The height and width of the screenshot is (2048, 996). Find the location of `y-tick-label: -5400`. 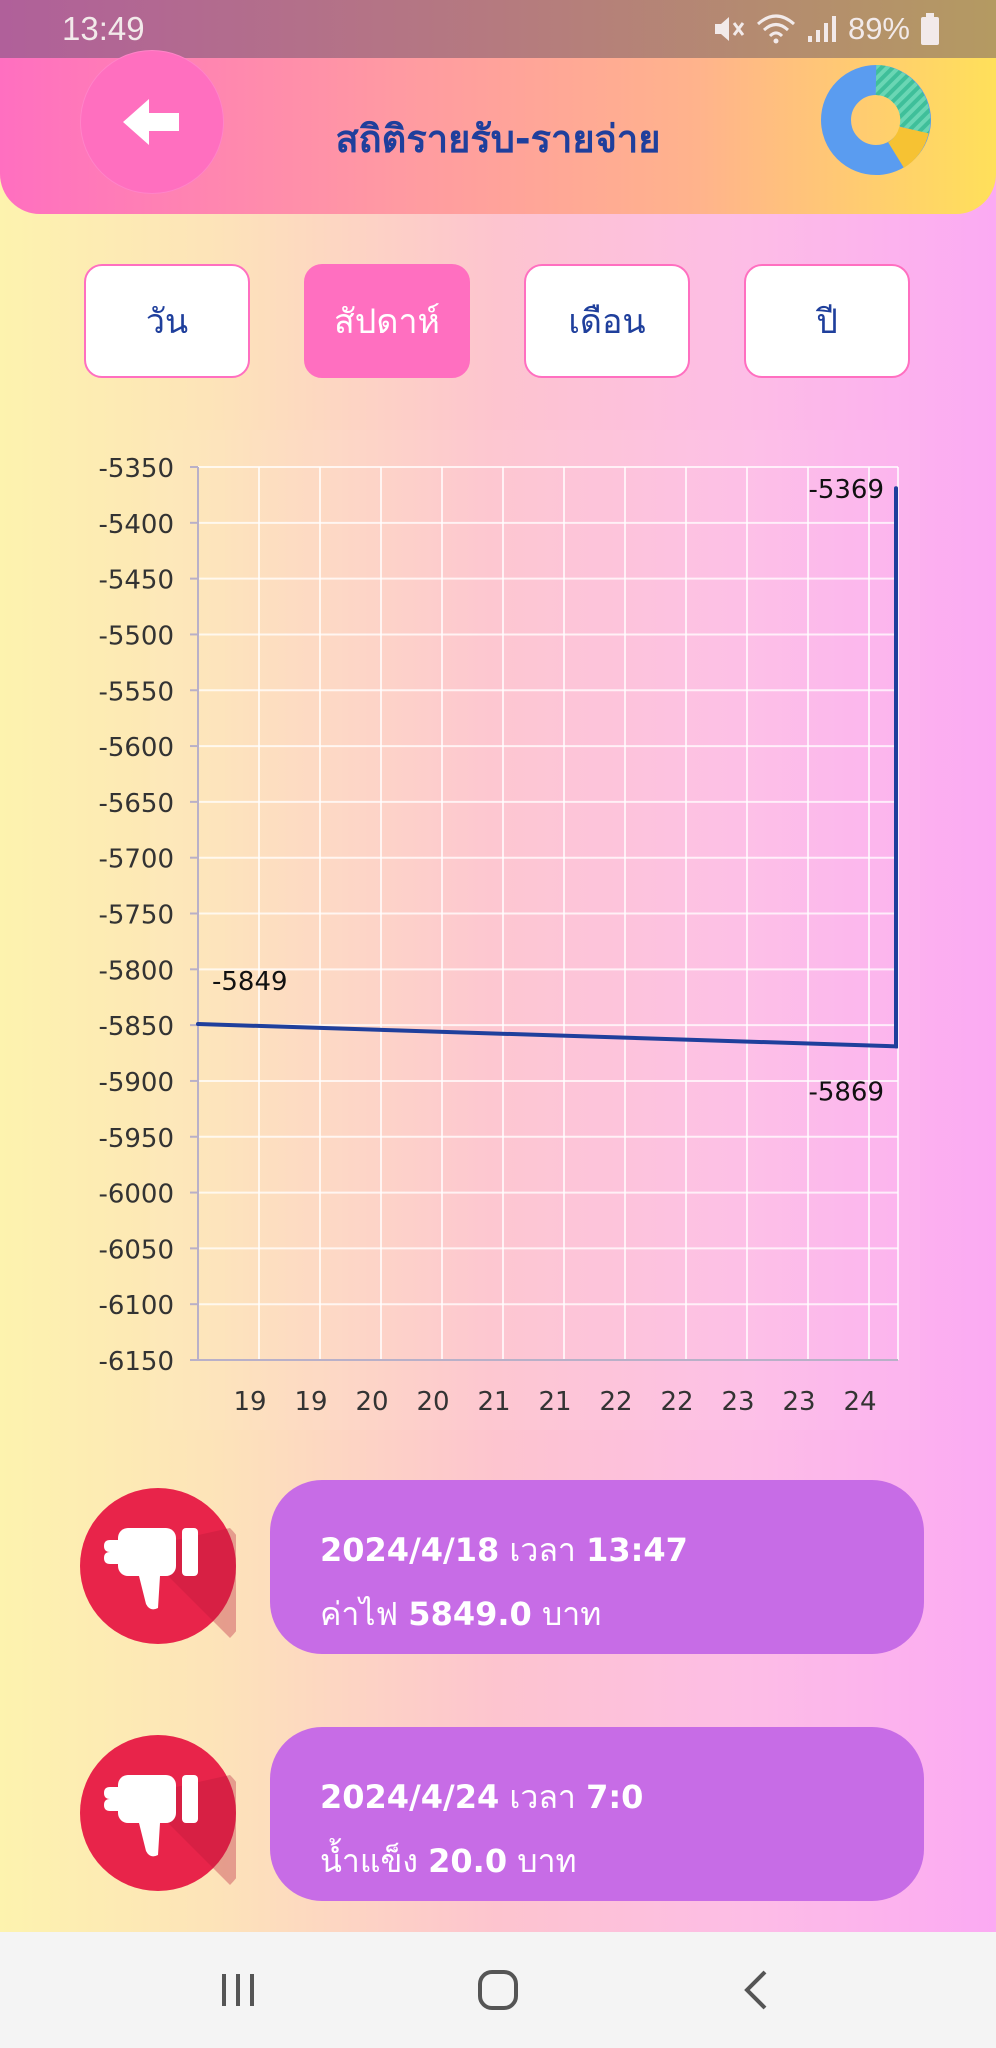

y-tick-label: -5400 is located at coordinates (136, 525).